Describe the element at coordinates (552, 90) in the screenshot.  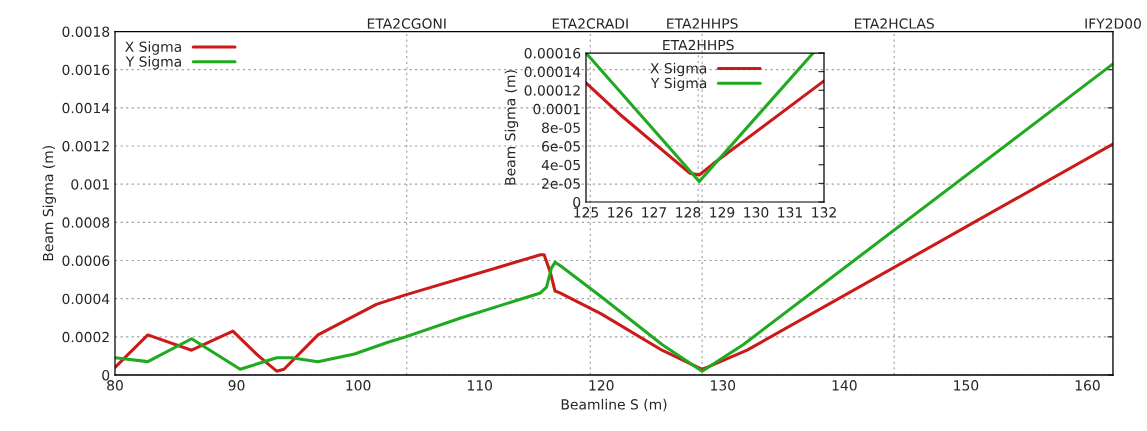
I see `y-tick-label: 0.00012` at that location.